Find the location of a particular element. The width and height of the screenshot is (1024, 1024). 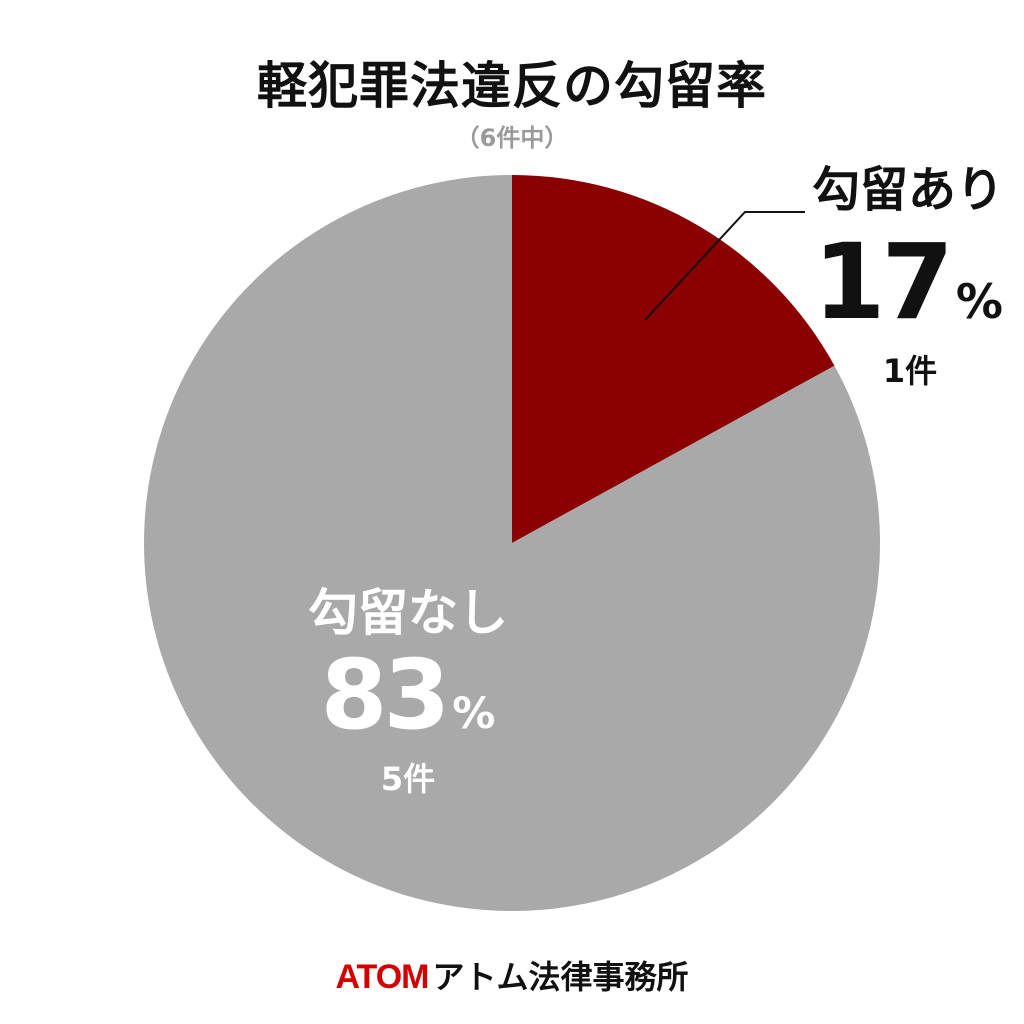

brand-logo: ATOM is located at coordinates (382, 977).